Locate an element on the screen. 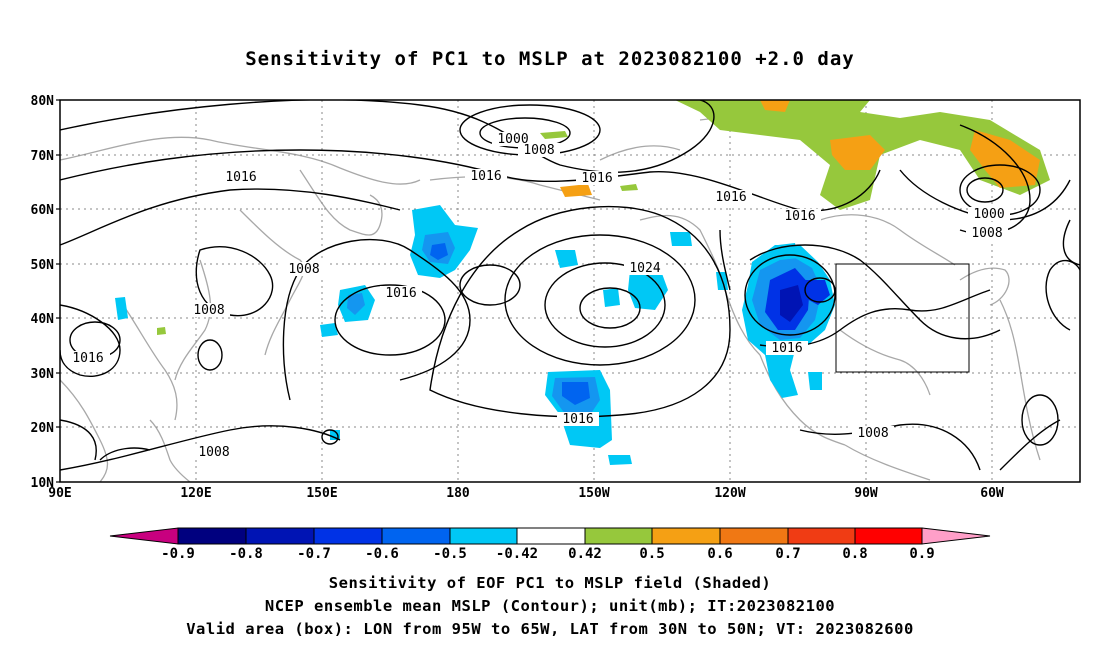 This screenshot has width=1100, height=650. lon-label: 120W is located at coordinates (729, 493).